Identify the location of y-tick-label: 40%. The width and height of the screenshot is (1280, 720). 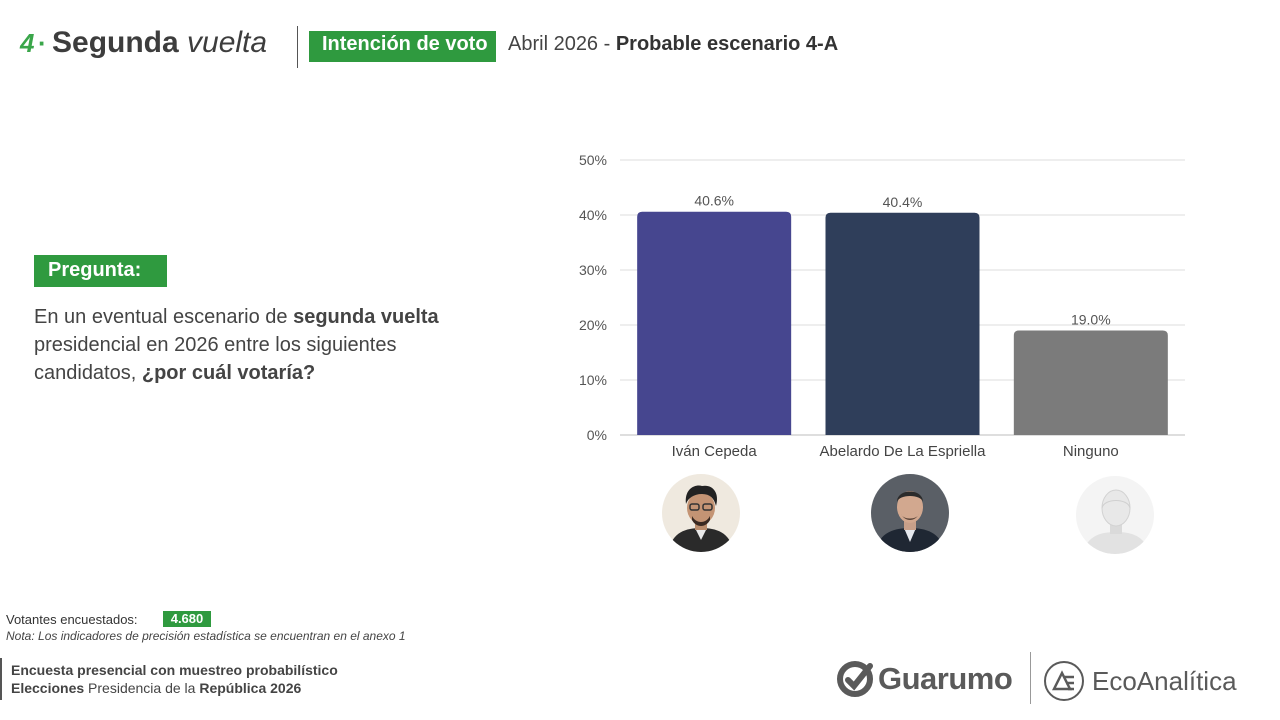
(593, 215).